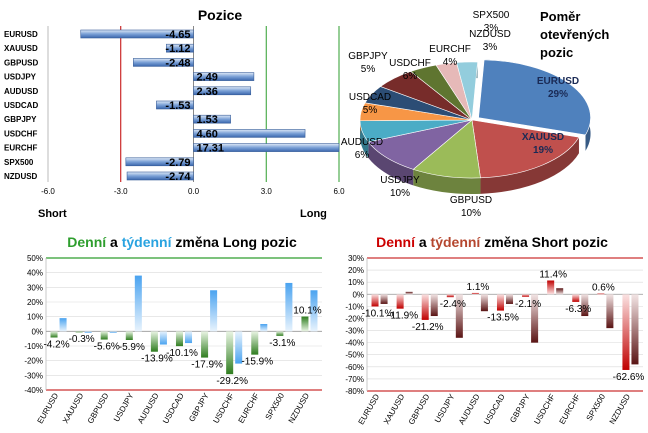  What do you see at coordinates (223, 407) in the screenshot?
I see `long-category-usdchf: USDCHF` at bounding box center [223, 407].